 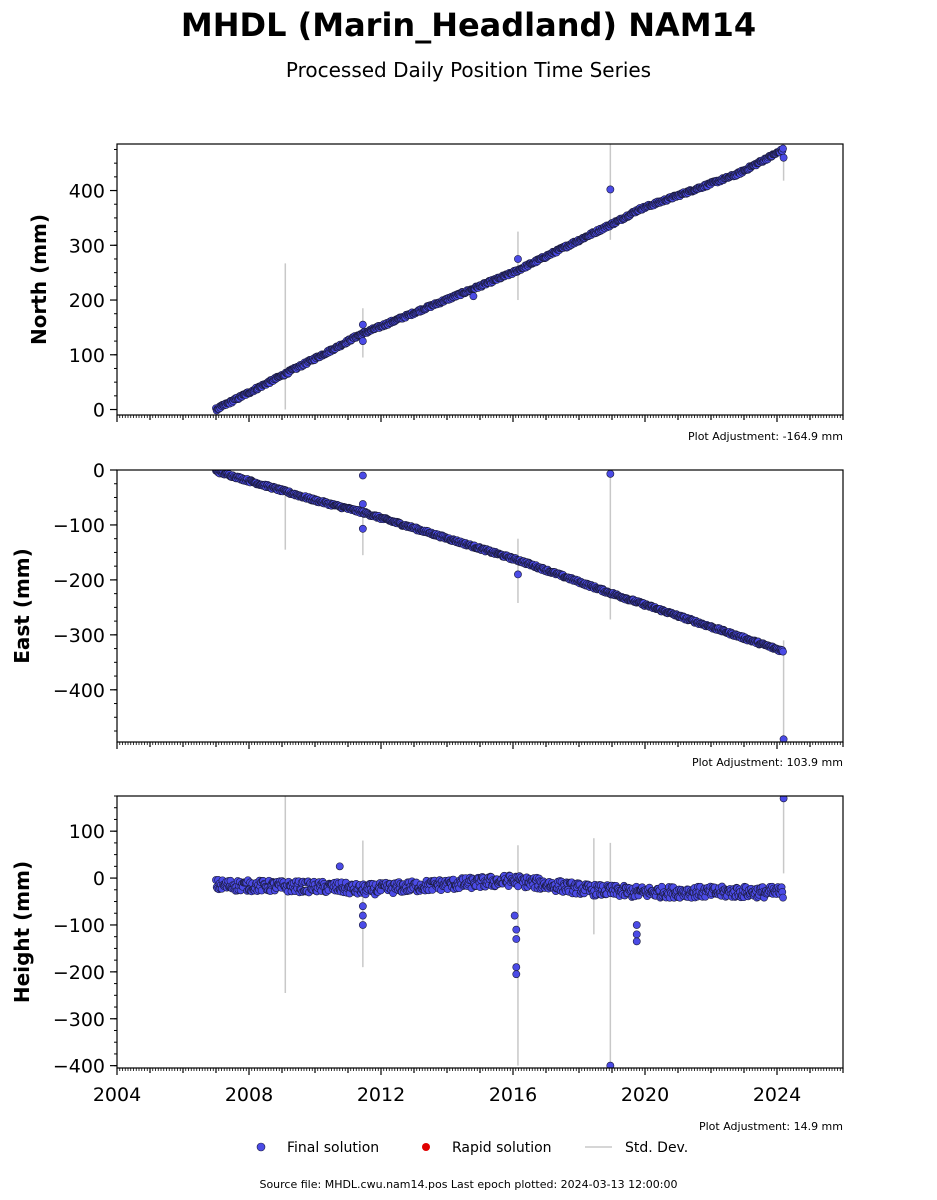 What do you see at coordinates (468, 70) in the screenshot?
I see `chart-subtitle: Processed Daily Position Time Series` at bounding box center [468, 70].